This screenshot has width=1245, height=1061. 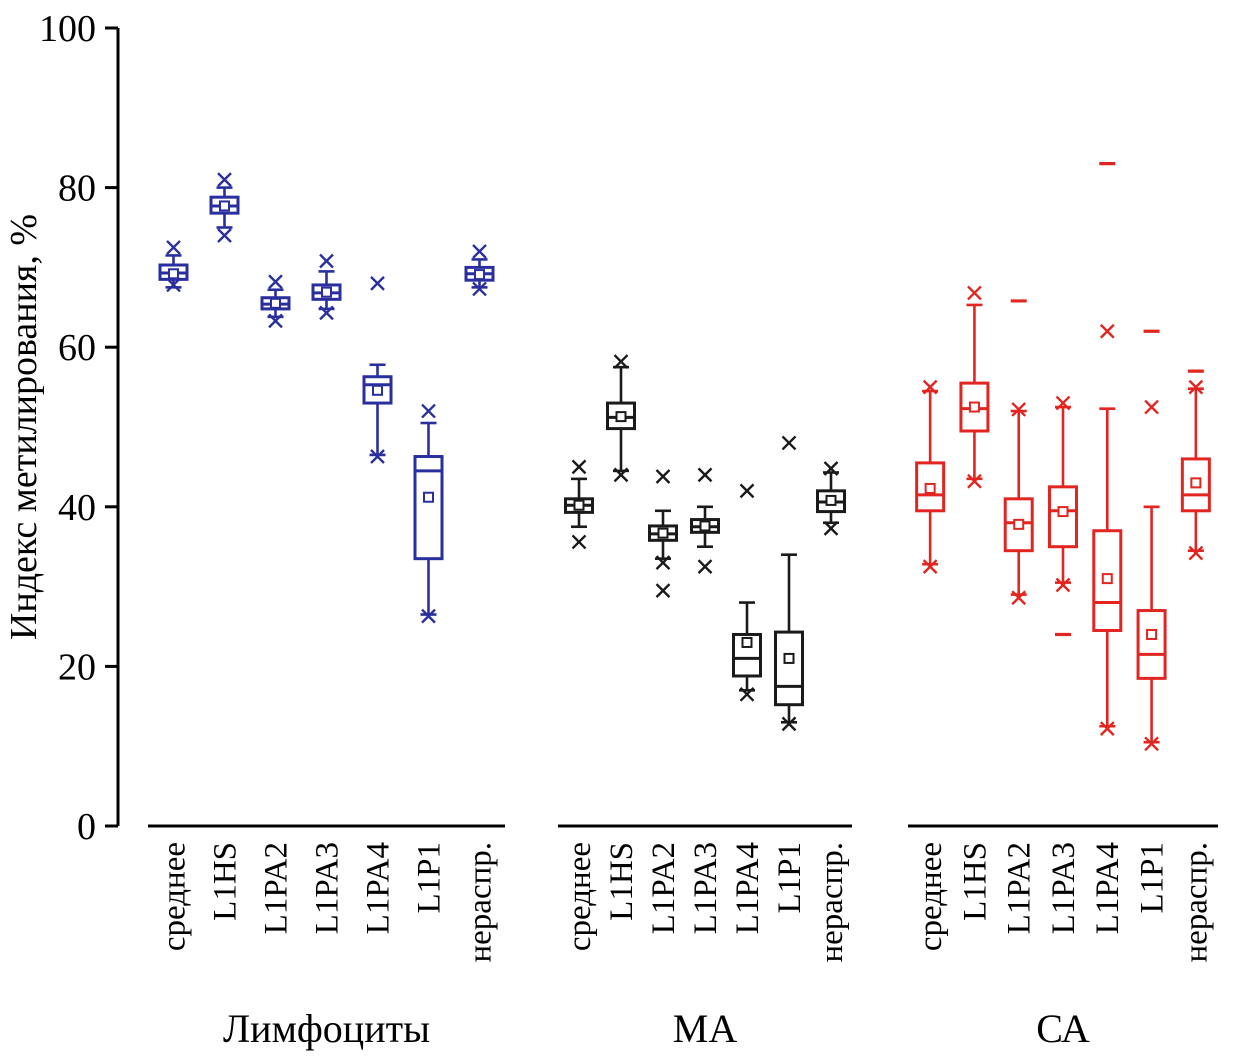 I want to click on y-tick-label: 100, so click(x=67, y=29).